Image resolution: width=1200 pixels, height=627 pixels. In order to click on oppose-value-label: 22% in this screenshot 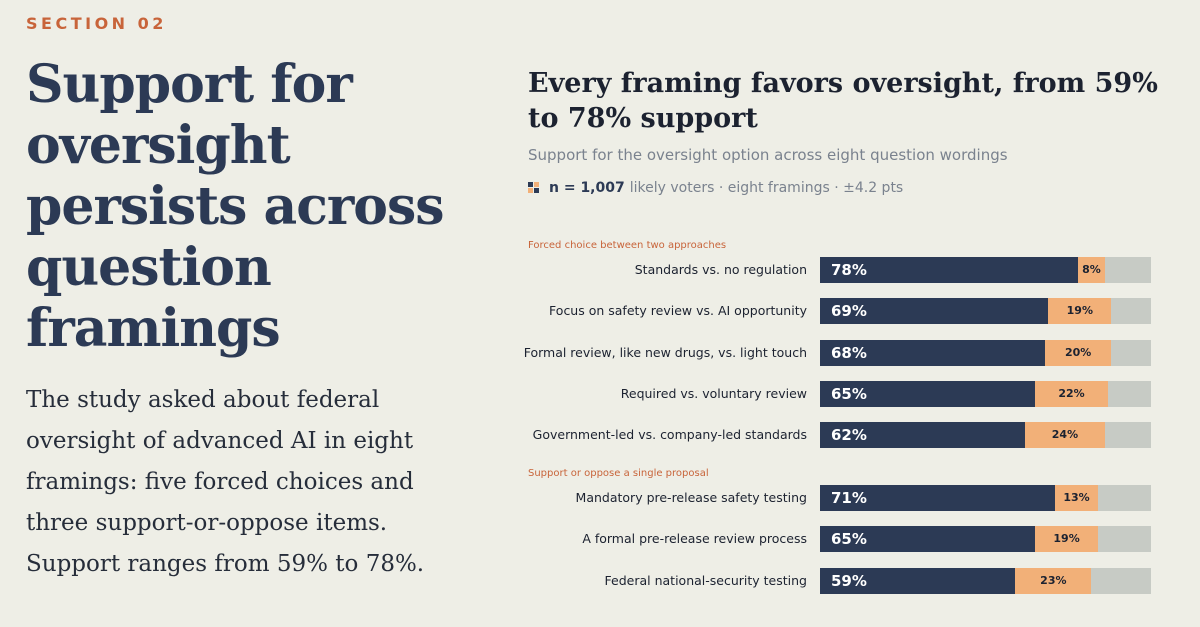, I will do `click(1071, 393)`.